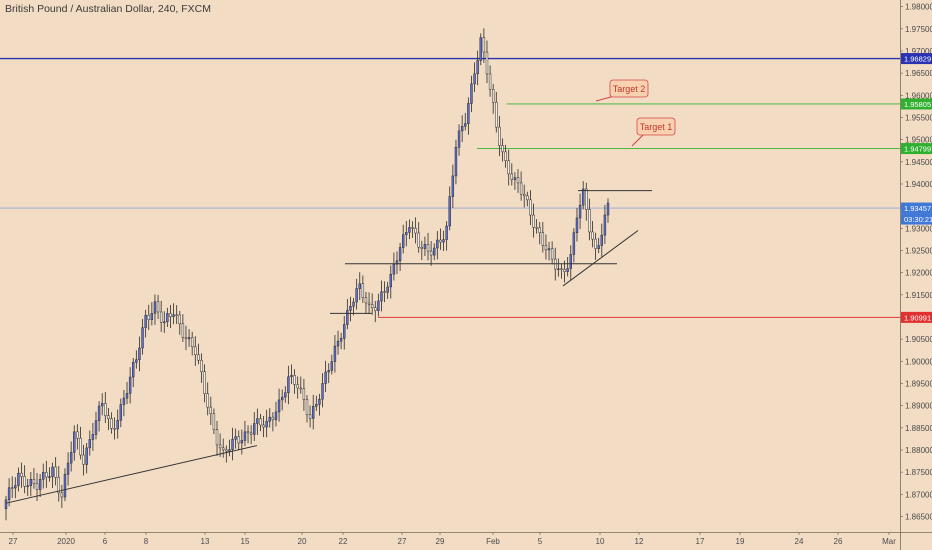 The width and height of the screenshot is (932, 550). I want to click on price-tick-label: 1.88000, so click(918, 450).